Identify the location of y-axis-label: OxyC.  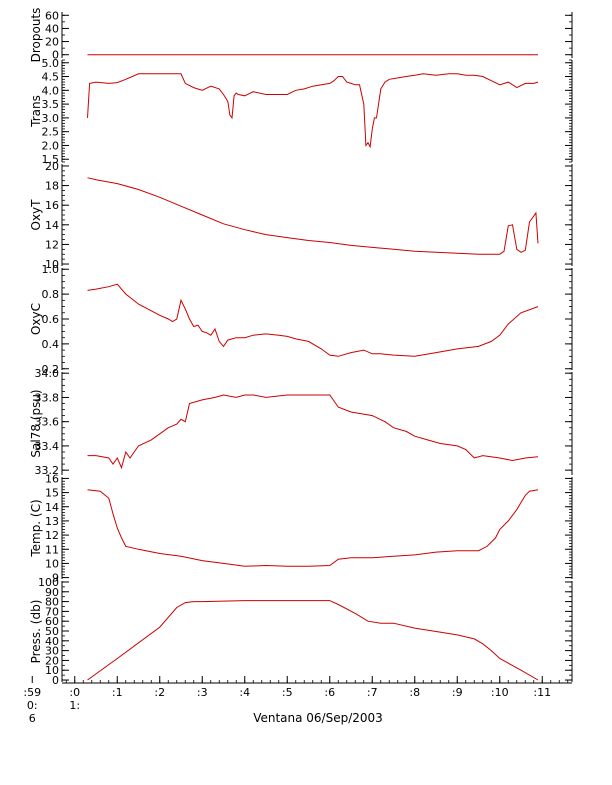
(36, 319).